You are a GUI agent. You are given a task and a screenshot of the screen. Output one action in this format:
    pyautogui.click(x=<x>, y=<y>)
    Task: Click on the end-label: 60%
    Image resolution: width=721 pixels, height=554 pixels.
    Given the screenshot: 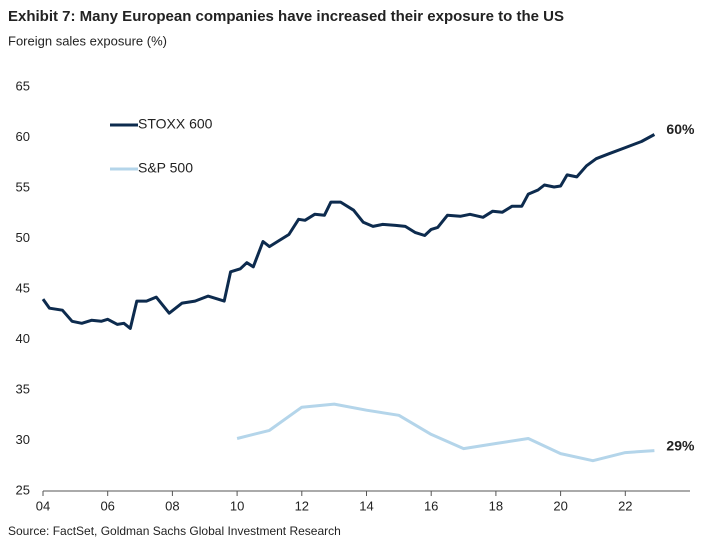 What is the action you would take?
    pyautogui.click(x=680, y=129)
    